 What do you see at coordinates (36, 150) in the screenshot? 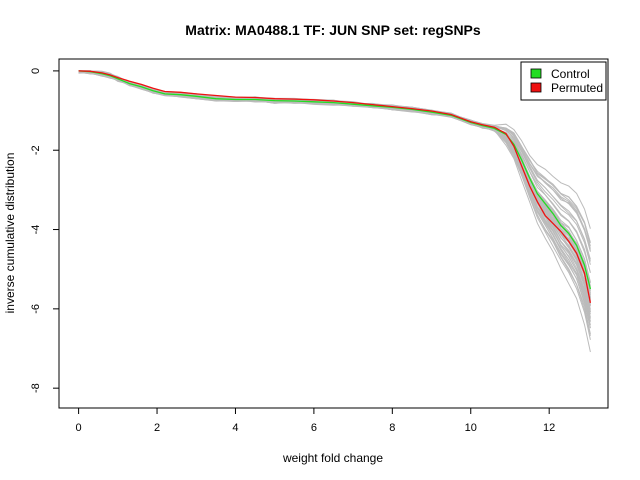
I see `y-tick-label: -2` at bounding box center [36, 150].